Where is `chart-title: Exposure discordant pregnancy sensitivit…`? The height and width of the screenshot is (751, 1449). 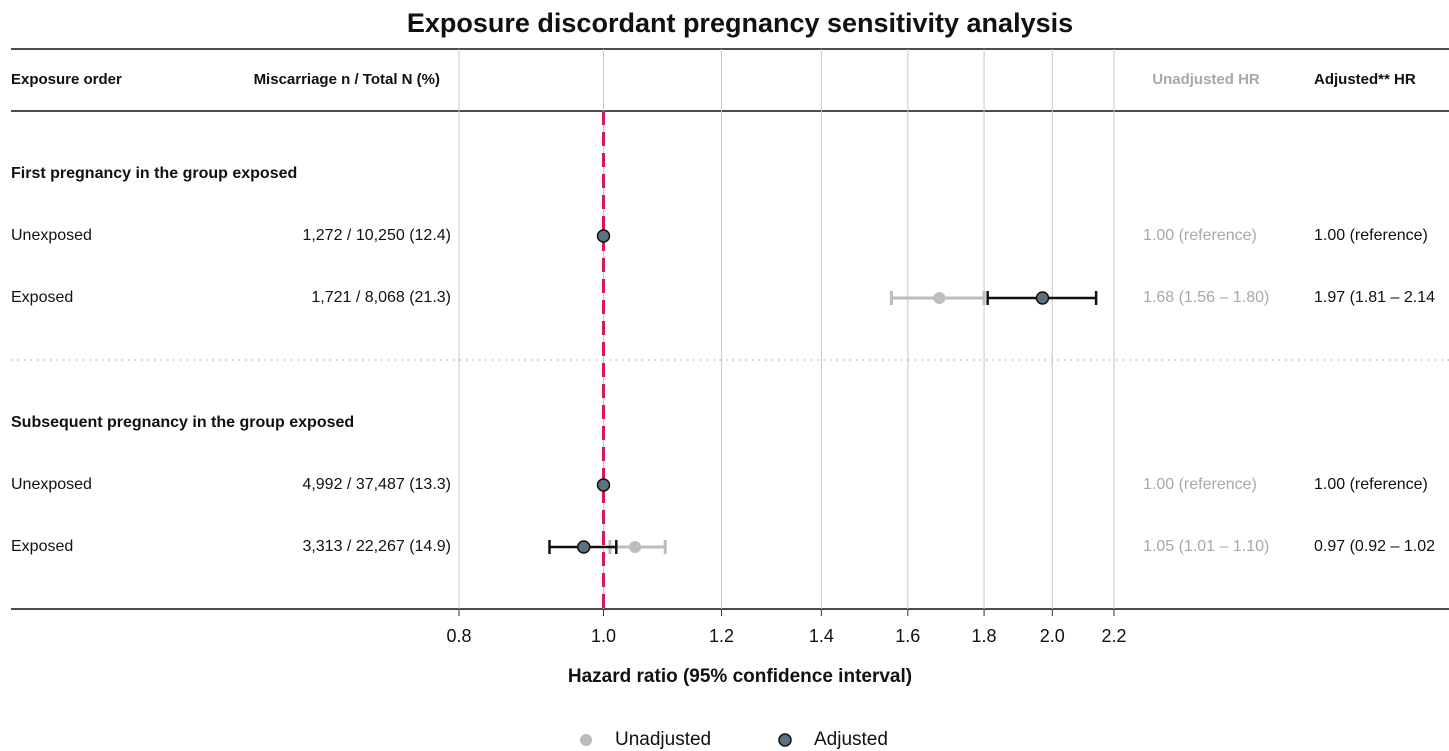
chart-title: Exposure discordant pregnancy sensitivit… is located at coordinates (740, 23).